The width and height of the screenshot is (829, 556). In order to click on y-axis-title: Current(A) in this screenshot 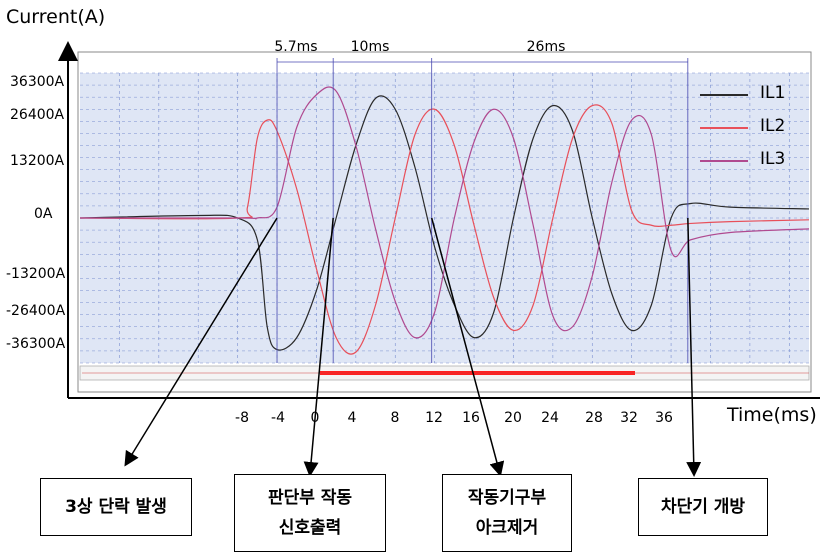, I will do `click(56, 17)`.